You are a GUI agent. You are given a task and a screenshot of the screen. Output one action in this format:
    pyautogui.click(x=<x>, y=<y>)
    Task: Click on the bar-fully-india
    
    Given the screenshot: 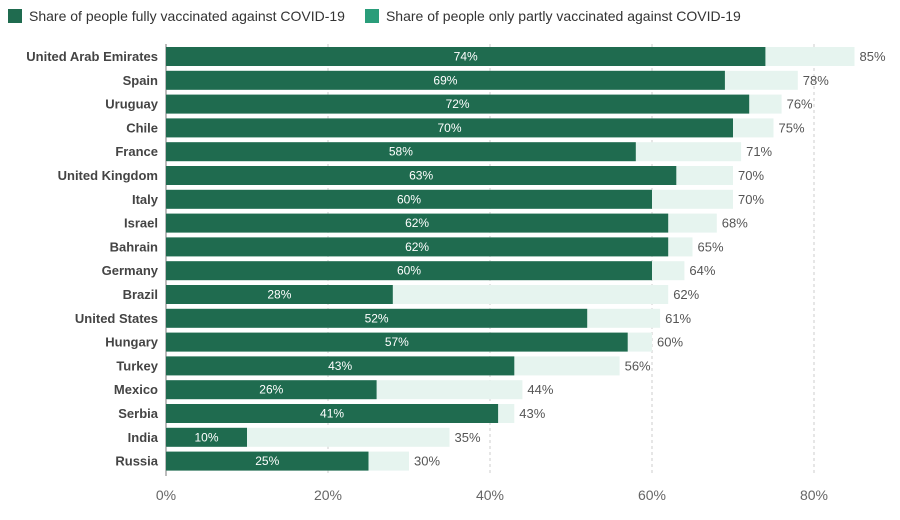 What is the action you would take?
    pyautogui.click(x=206, y=437)
    